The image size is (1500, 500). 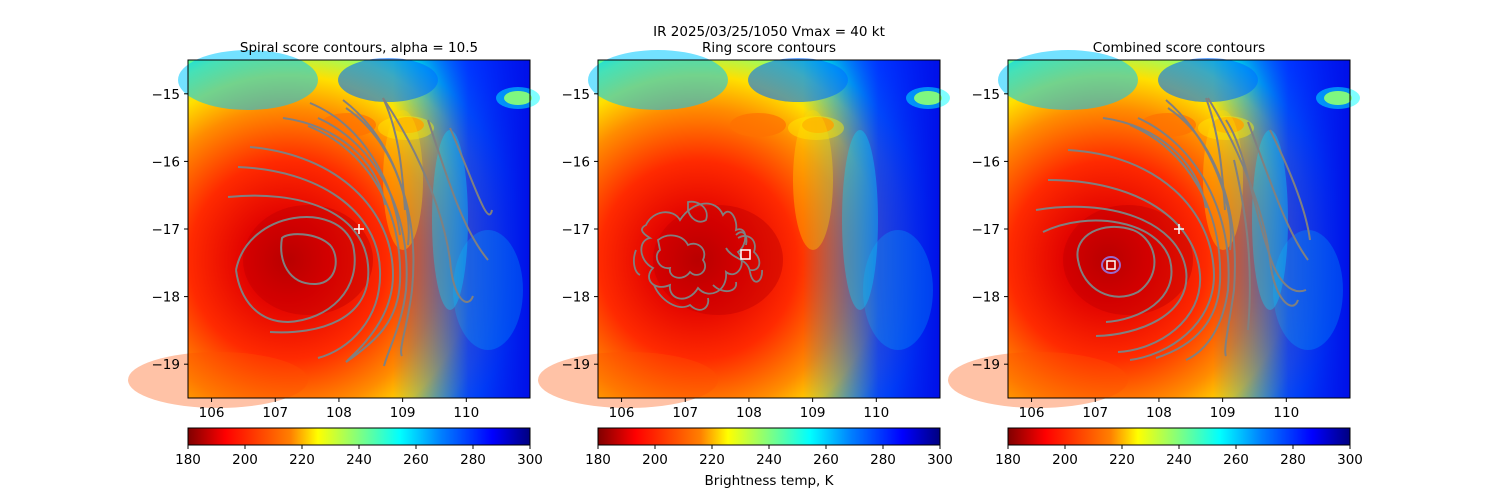 I want to click on colorbar-3: 180 200 220 240 260 280 300, so click(x=1179, y=447).